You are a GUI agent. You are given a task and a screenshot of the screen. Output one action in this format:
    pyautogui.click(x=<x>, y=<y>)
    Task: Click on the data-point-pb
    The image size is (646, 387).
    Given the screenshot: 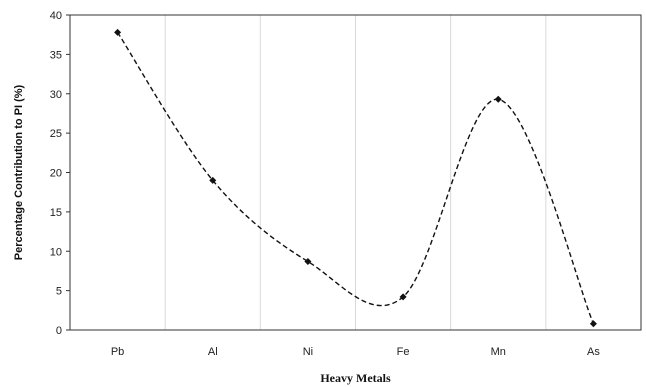 What is the action you would take?
    pyautogui.click(x=118, y=32)
    